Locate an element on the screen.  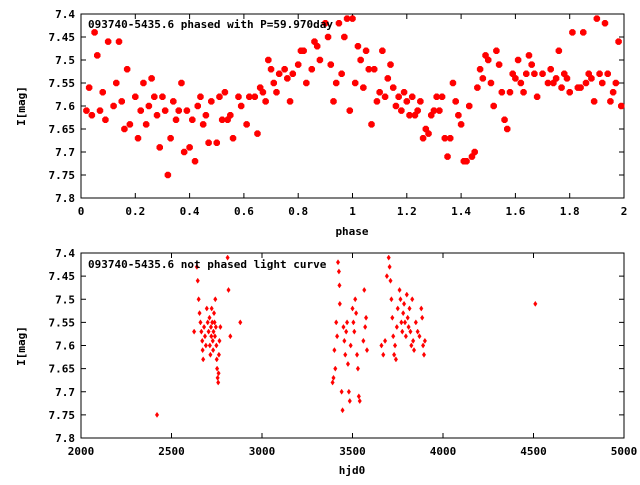
x-tick-label: 2500 is located at coordinates (171, 451).